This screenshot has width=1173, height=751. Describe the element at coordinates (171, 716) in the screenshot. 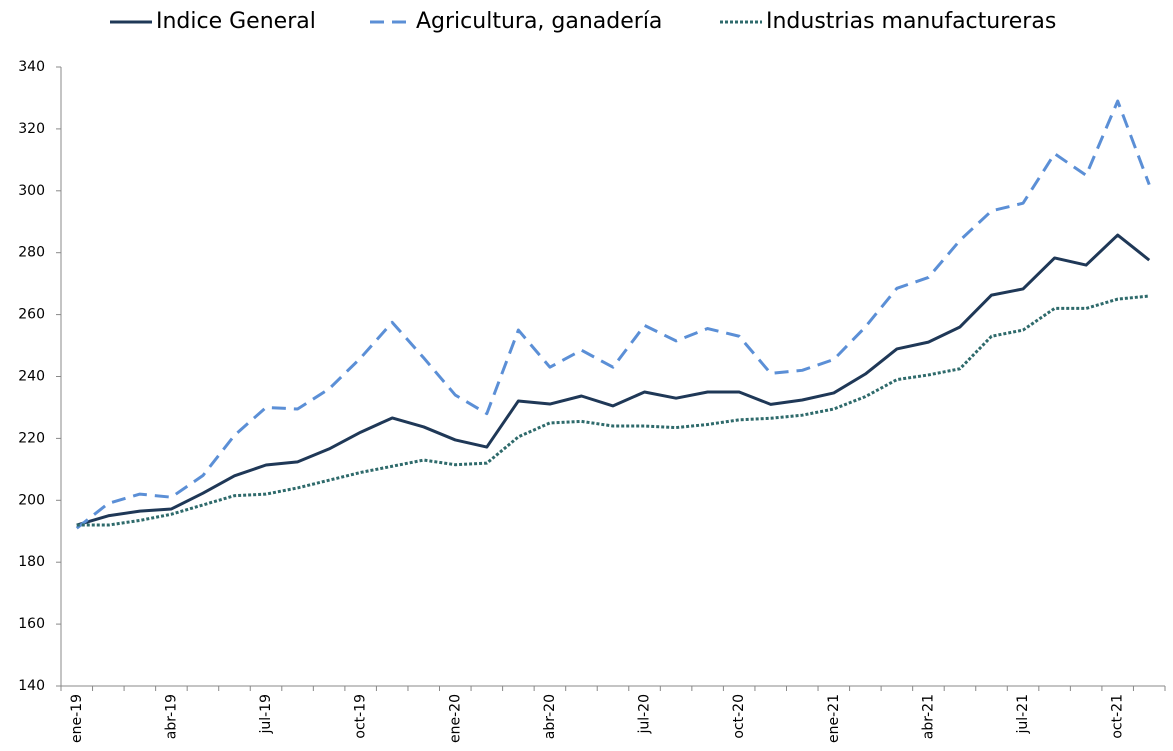

I see `x-tick-label: abr-19` at that location.